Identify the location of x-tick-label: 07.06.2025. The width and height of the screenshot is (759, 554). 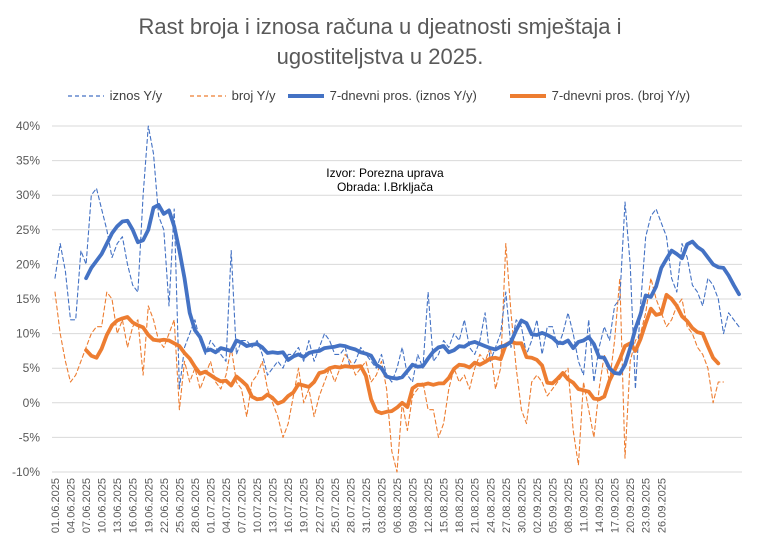
(87, 505).